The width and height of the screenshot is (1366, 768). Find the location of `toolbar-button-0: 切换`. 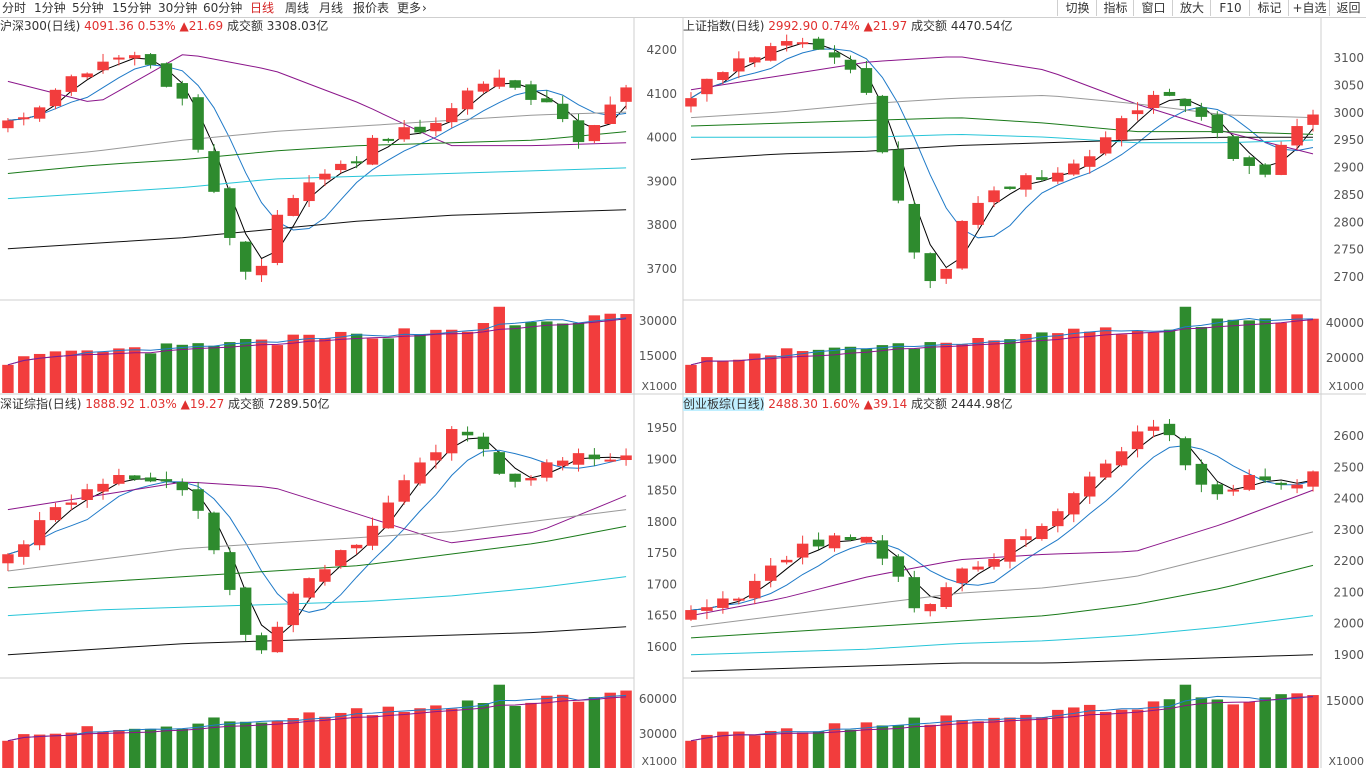

toolbar-button-0: 切换 is located at coordinates (1077, 8).